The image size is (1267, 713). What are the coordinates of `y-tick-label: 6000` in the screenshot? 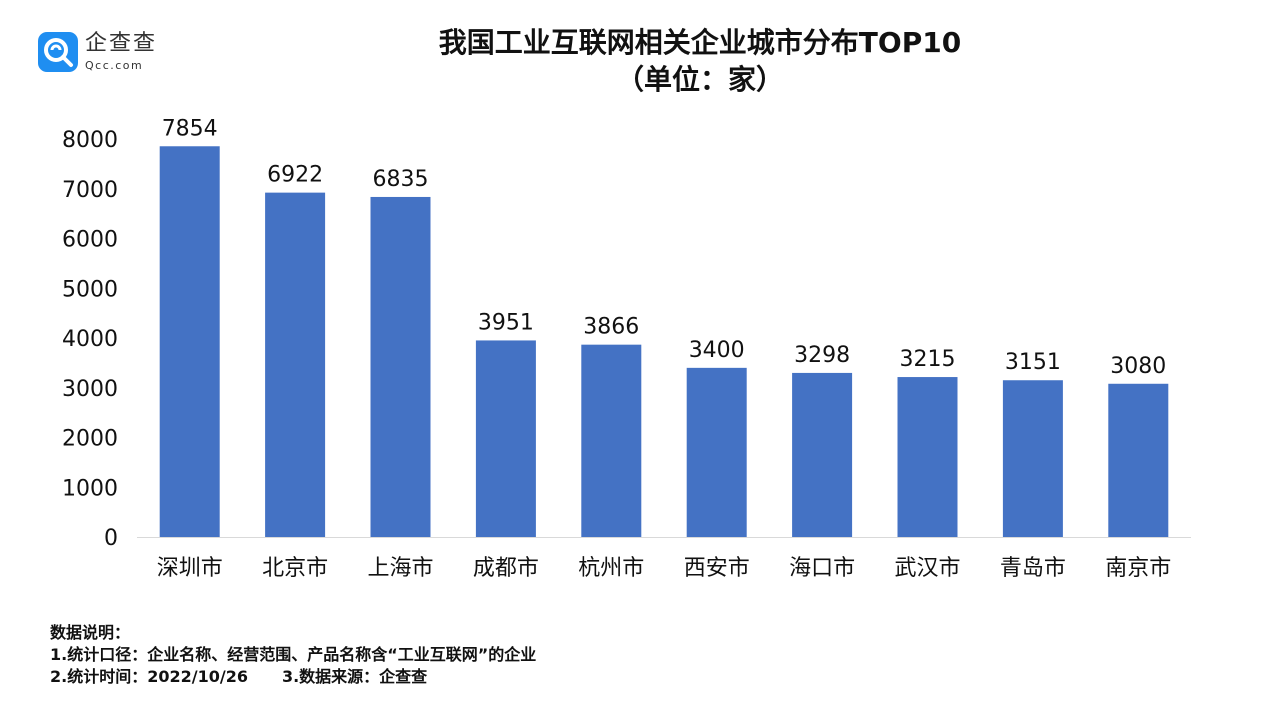 It's located at (90, 240).